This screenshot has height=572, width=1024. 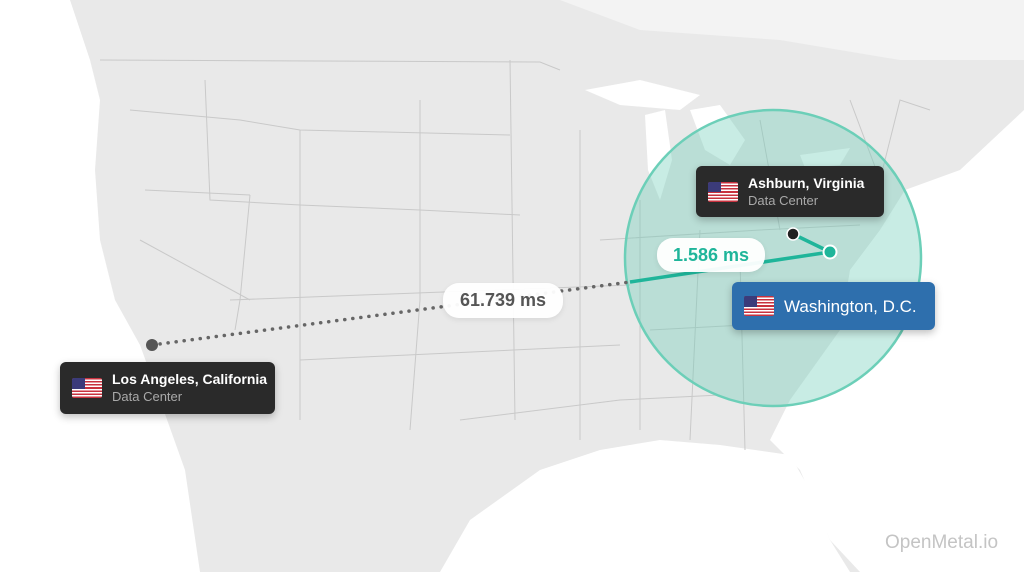 I want to click on washington-marker, so click(x=830, y=252).